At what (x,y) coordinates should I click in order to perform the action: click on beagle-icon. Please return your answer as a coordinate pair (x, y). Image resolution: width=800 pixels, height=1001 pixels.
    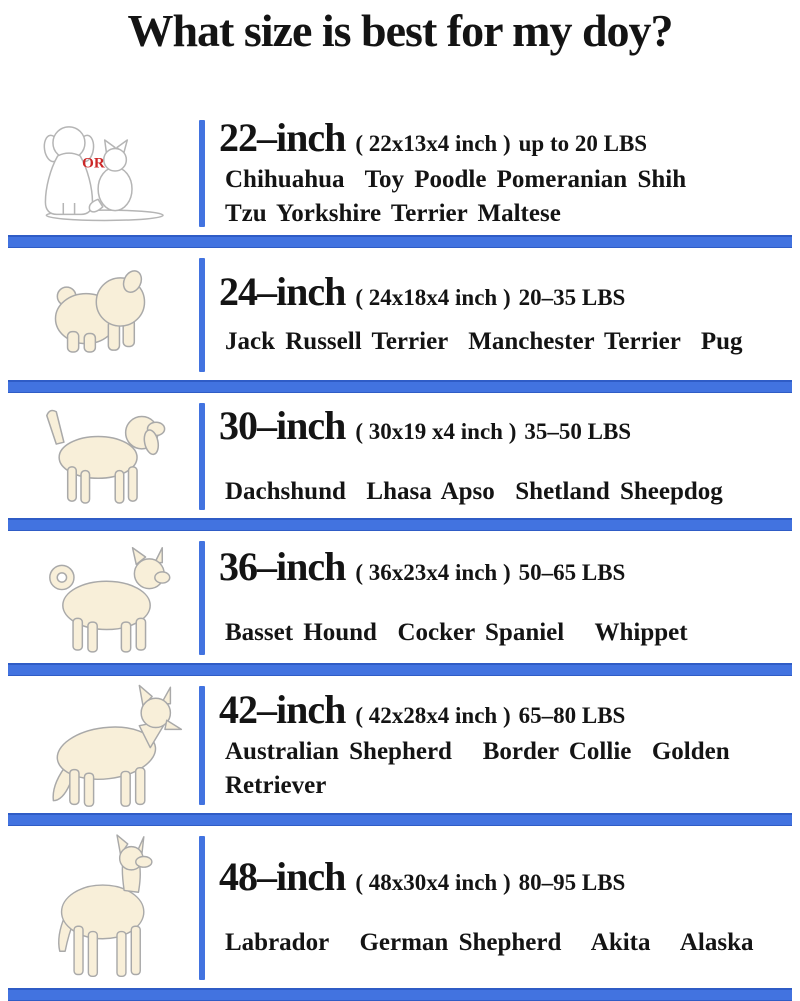
    Looking at the image, I should click on (105, 456).